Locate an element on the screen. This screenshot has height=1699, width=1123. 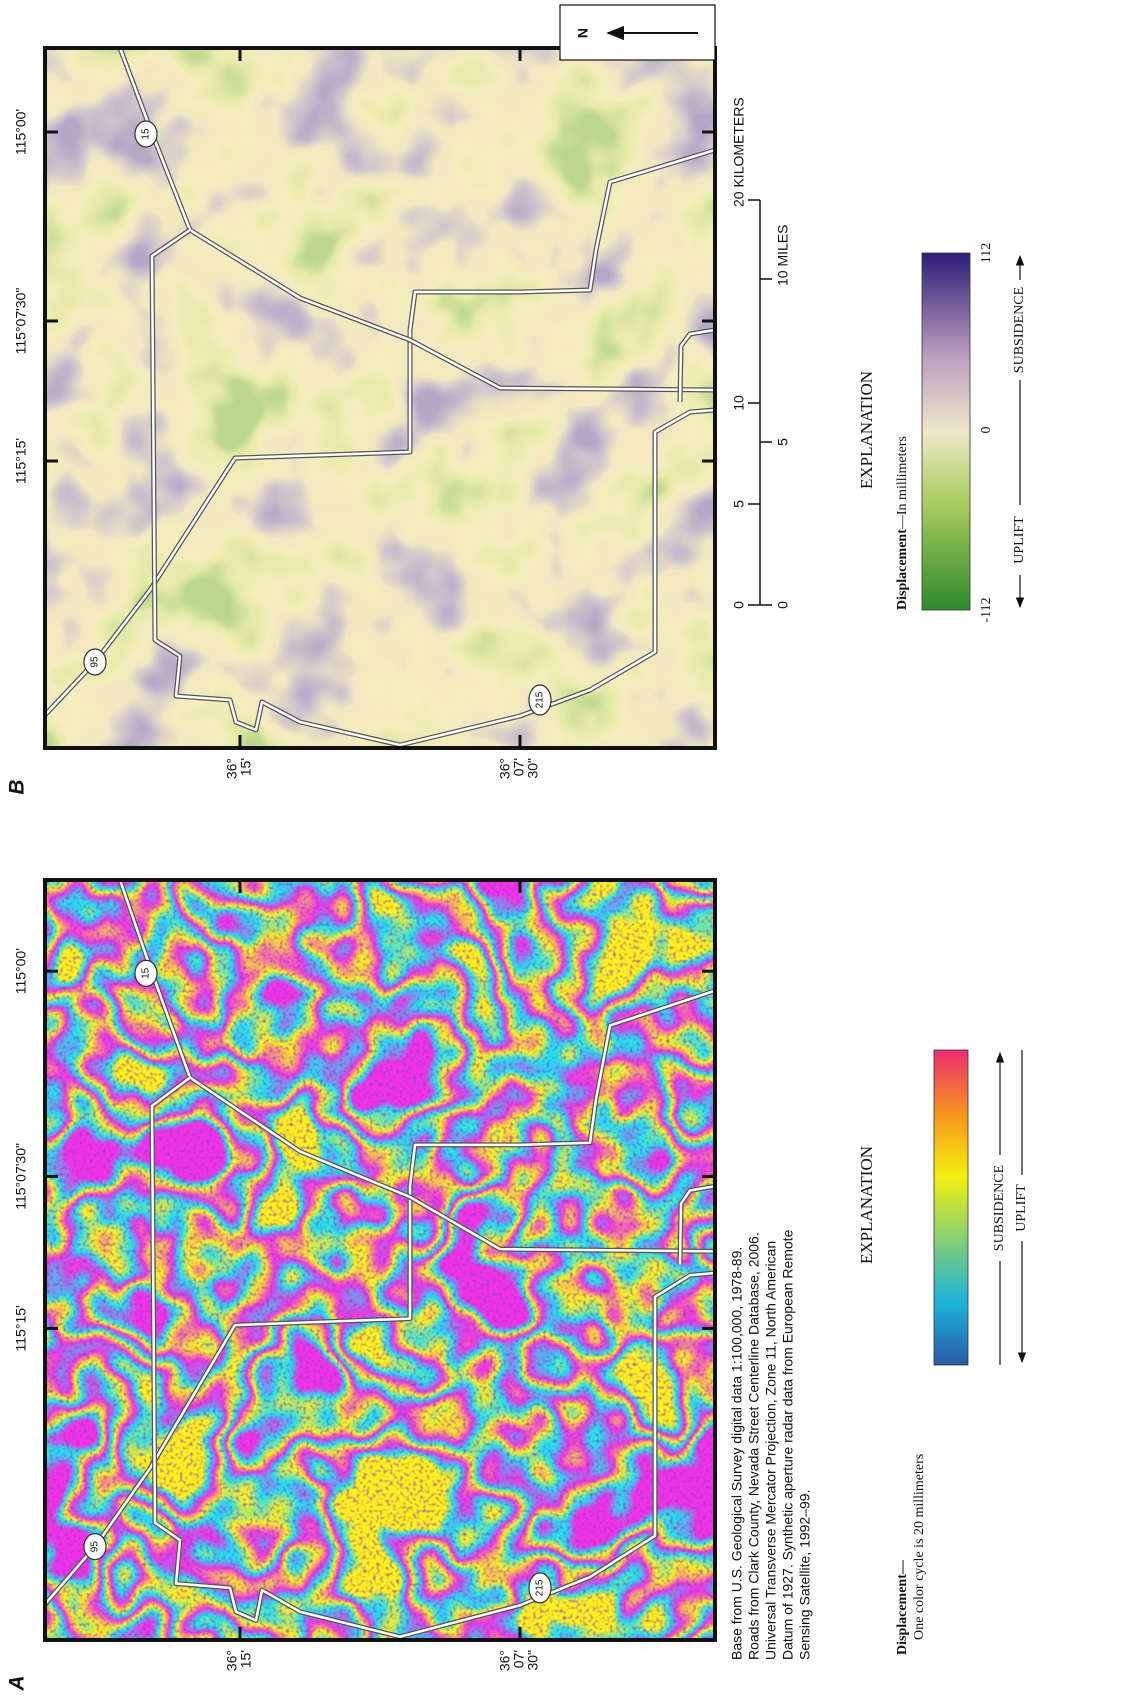
panel-label: B is located at coordinates (17, 786).